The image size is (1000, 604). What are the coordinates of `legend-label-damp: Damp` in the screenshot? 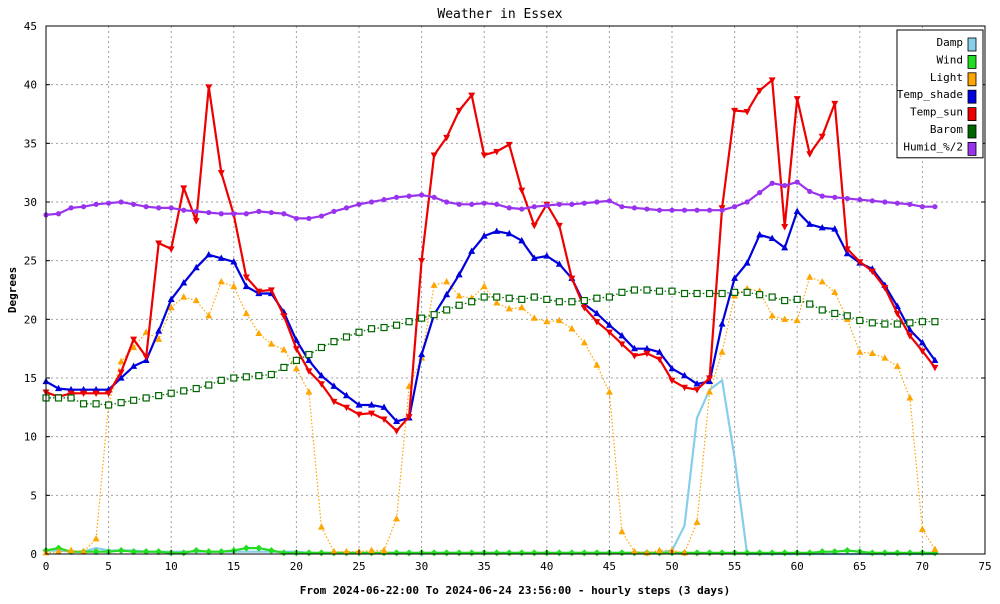 It's located at (950, 42).